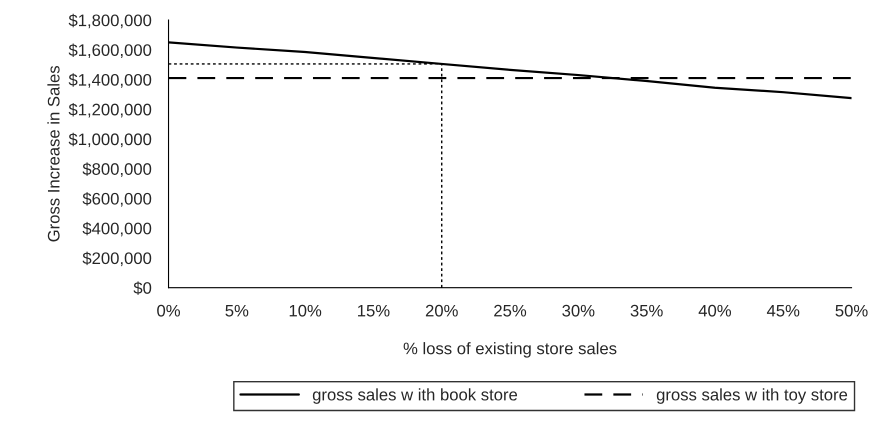 This screenshot has height=446, width=887. I want to click on y-tick-label: $1,000,000, so click(110, 140).